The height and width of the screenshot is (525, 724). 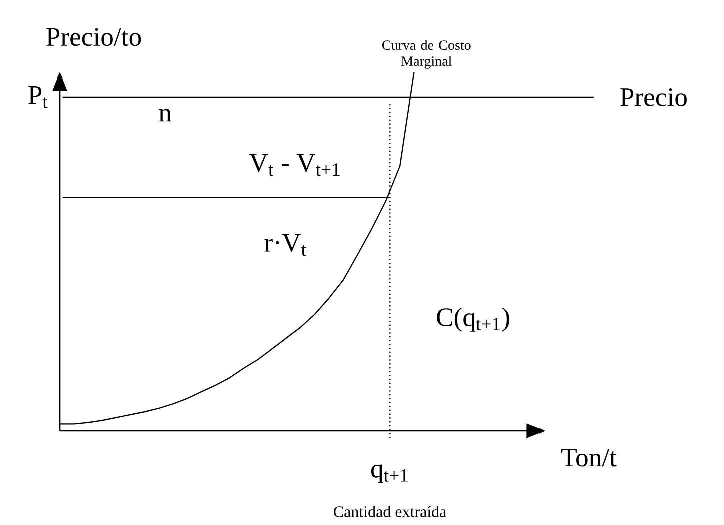 What do you see at coordinates (295, 165) in the screenshot?
I see `annotation: V$_{t}$ - V$_{t+1}$` at bounding box center [295, 165].